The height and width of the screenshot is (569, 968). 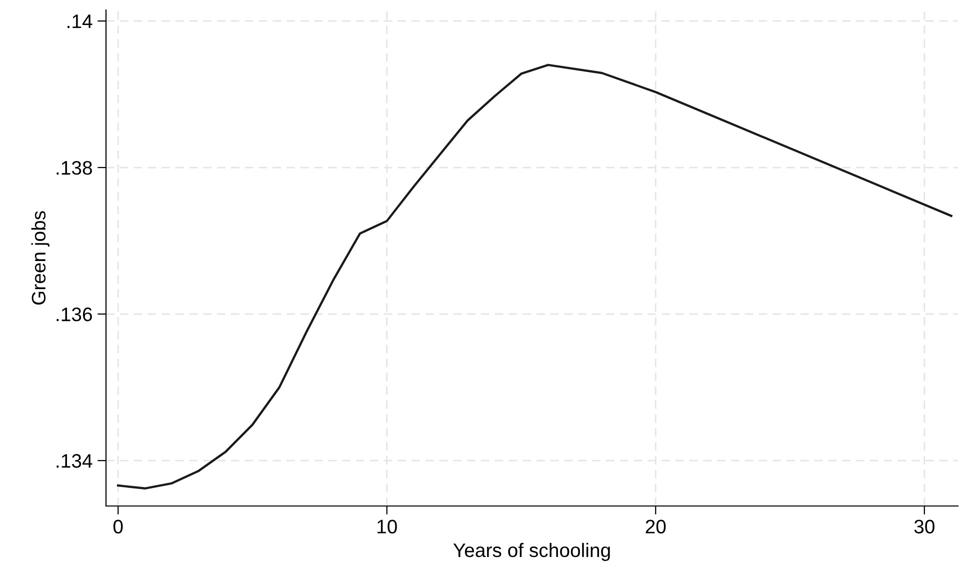 What do you see at coordinates (924, 527) in the screenshot?
I see `x-tick-label: 30` at bounding box center [924, 527].